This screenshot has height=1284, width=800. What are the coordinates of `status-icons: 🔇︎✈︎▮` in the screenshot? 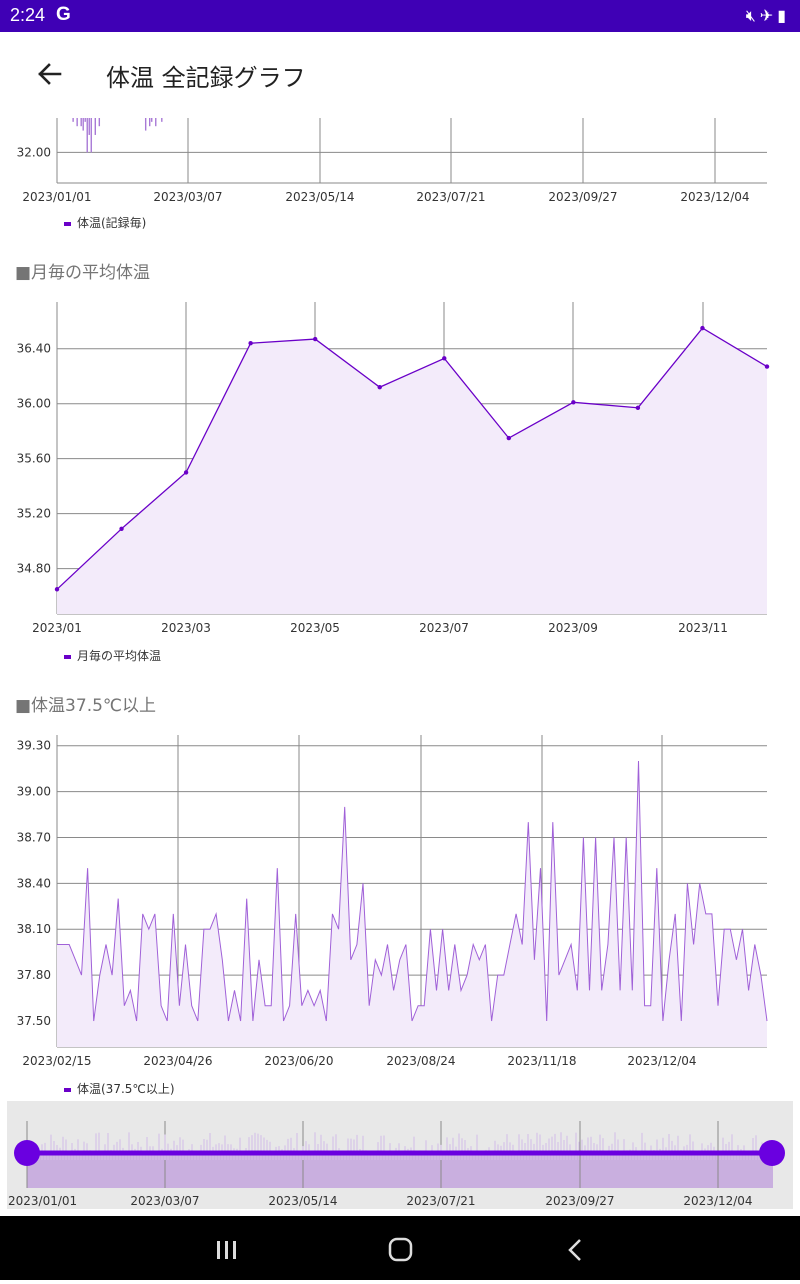 It's located at (768, 16).